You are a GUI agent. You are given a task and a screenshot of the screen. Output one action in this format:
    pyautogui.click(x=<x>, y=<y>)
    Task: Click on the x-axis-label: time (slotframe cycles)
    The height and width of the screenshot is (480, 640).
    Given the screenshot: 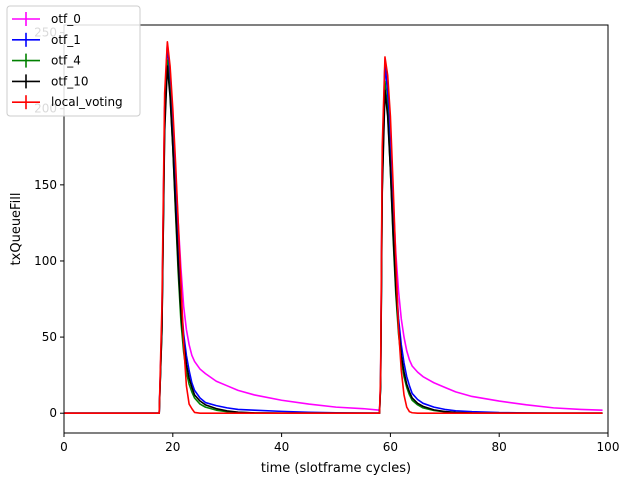 What is the action you would take?
    pyautogui.click(x=336, y=468)
    